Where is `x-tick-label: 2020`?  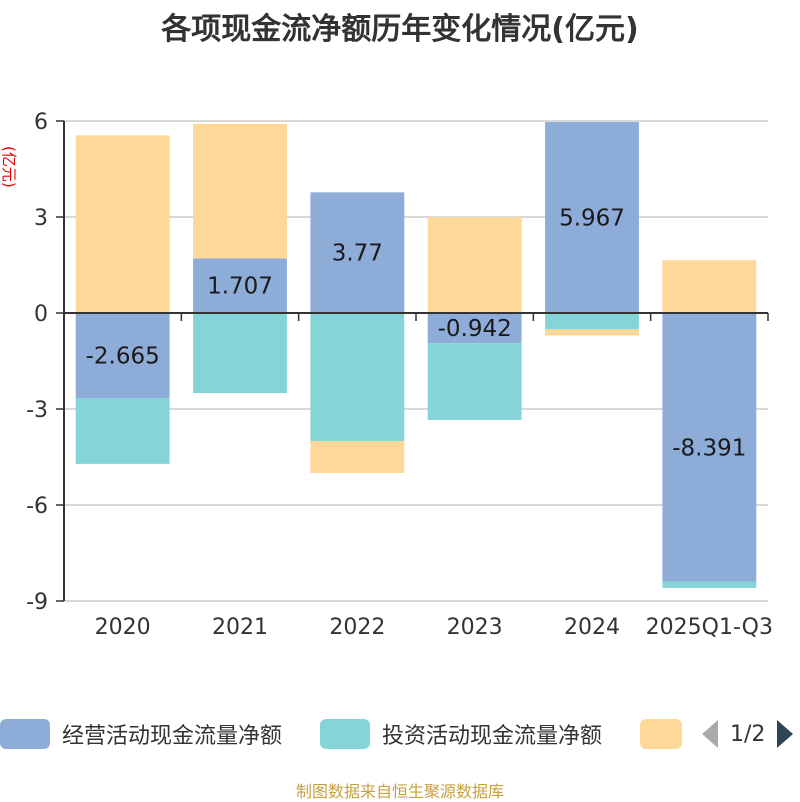
x-tick-label: 2020 is located at coordinates (123, 627).